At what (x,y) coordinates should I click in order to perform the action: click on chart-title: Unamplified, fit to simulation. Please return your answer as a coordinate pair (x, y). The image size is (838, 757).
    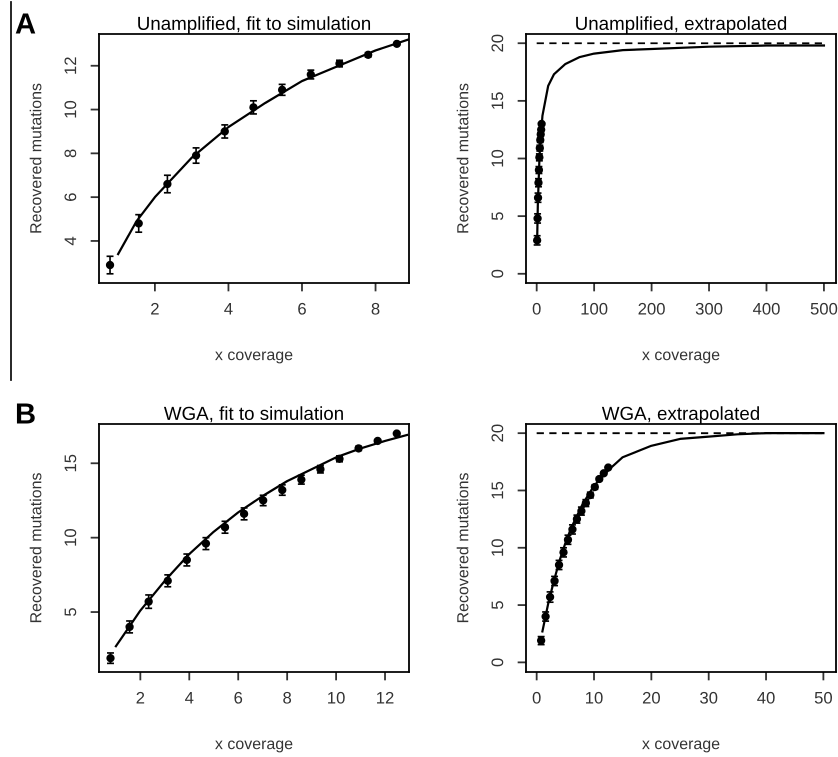
    Looking at the image, I should click on (254, 25).